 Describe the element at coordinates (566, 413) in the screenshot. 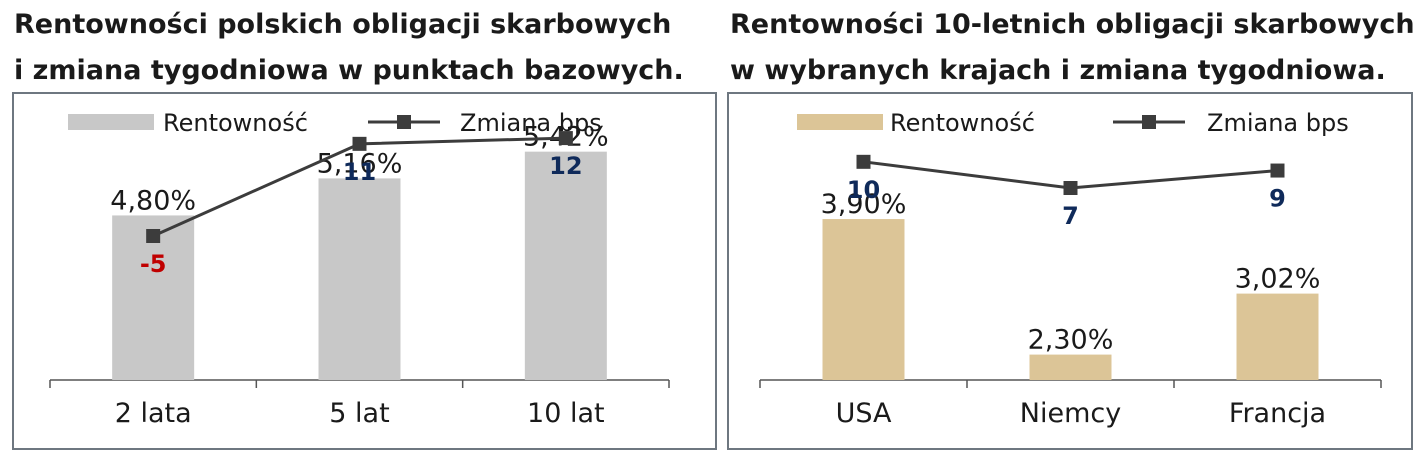

I see `category-label: 10 lat` at that location.